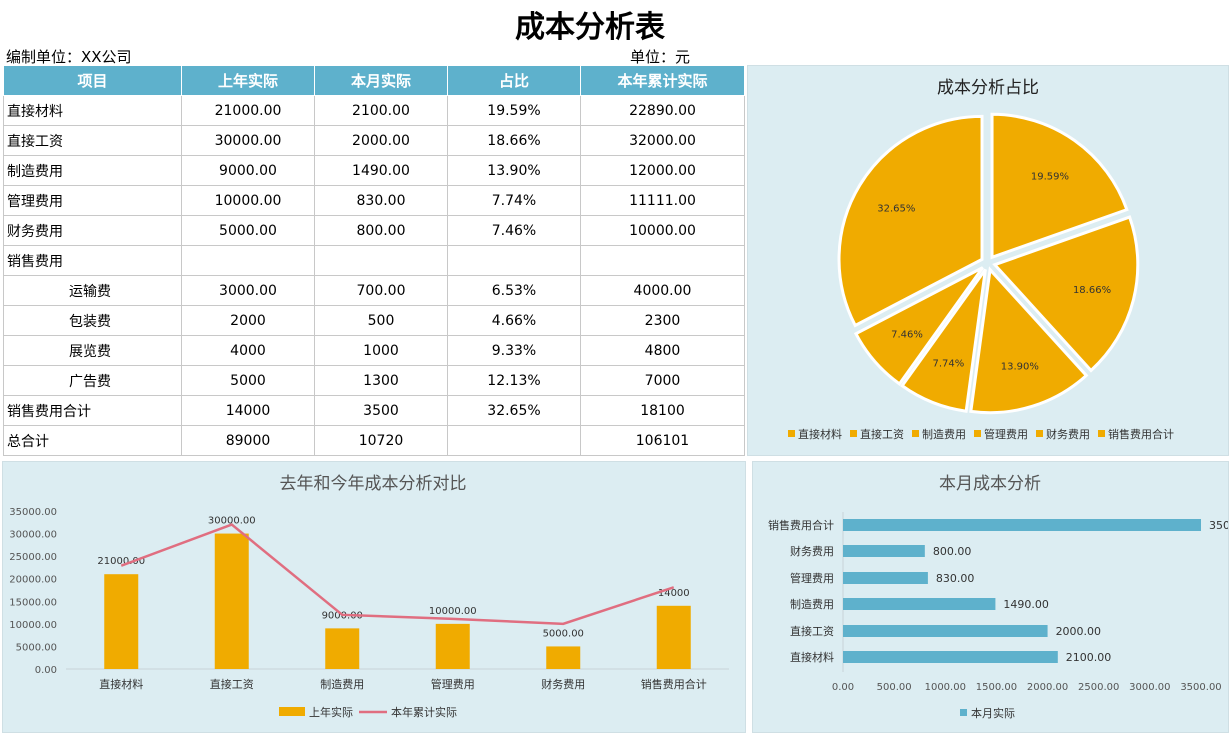 The image size is (1230, 736). I want to click on table-cell: 30000.00, so click(248, 140).